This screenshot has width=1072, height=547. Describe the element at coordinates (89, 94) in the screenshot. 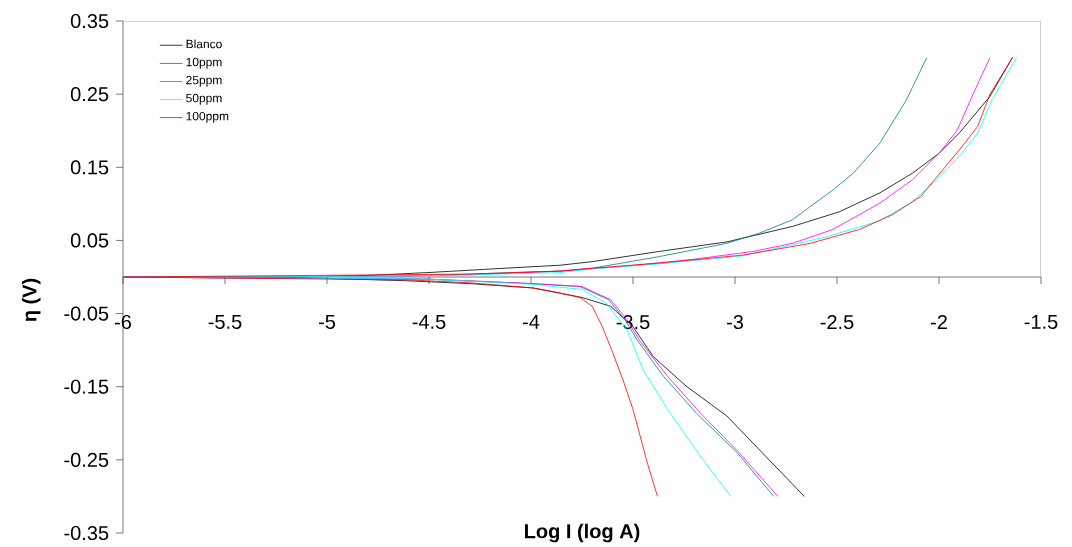

I see `y-tick-label: 0.25` at that location.